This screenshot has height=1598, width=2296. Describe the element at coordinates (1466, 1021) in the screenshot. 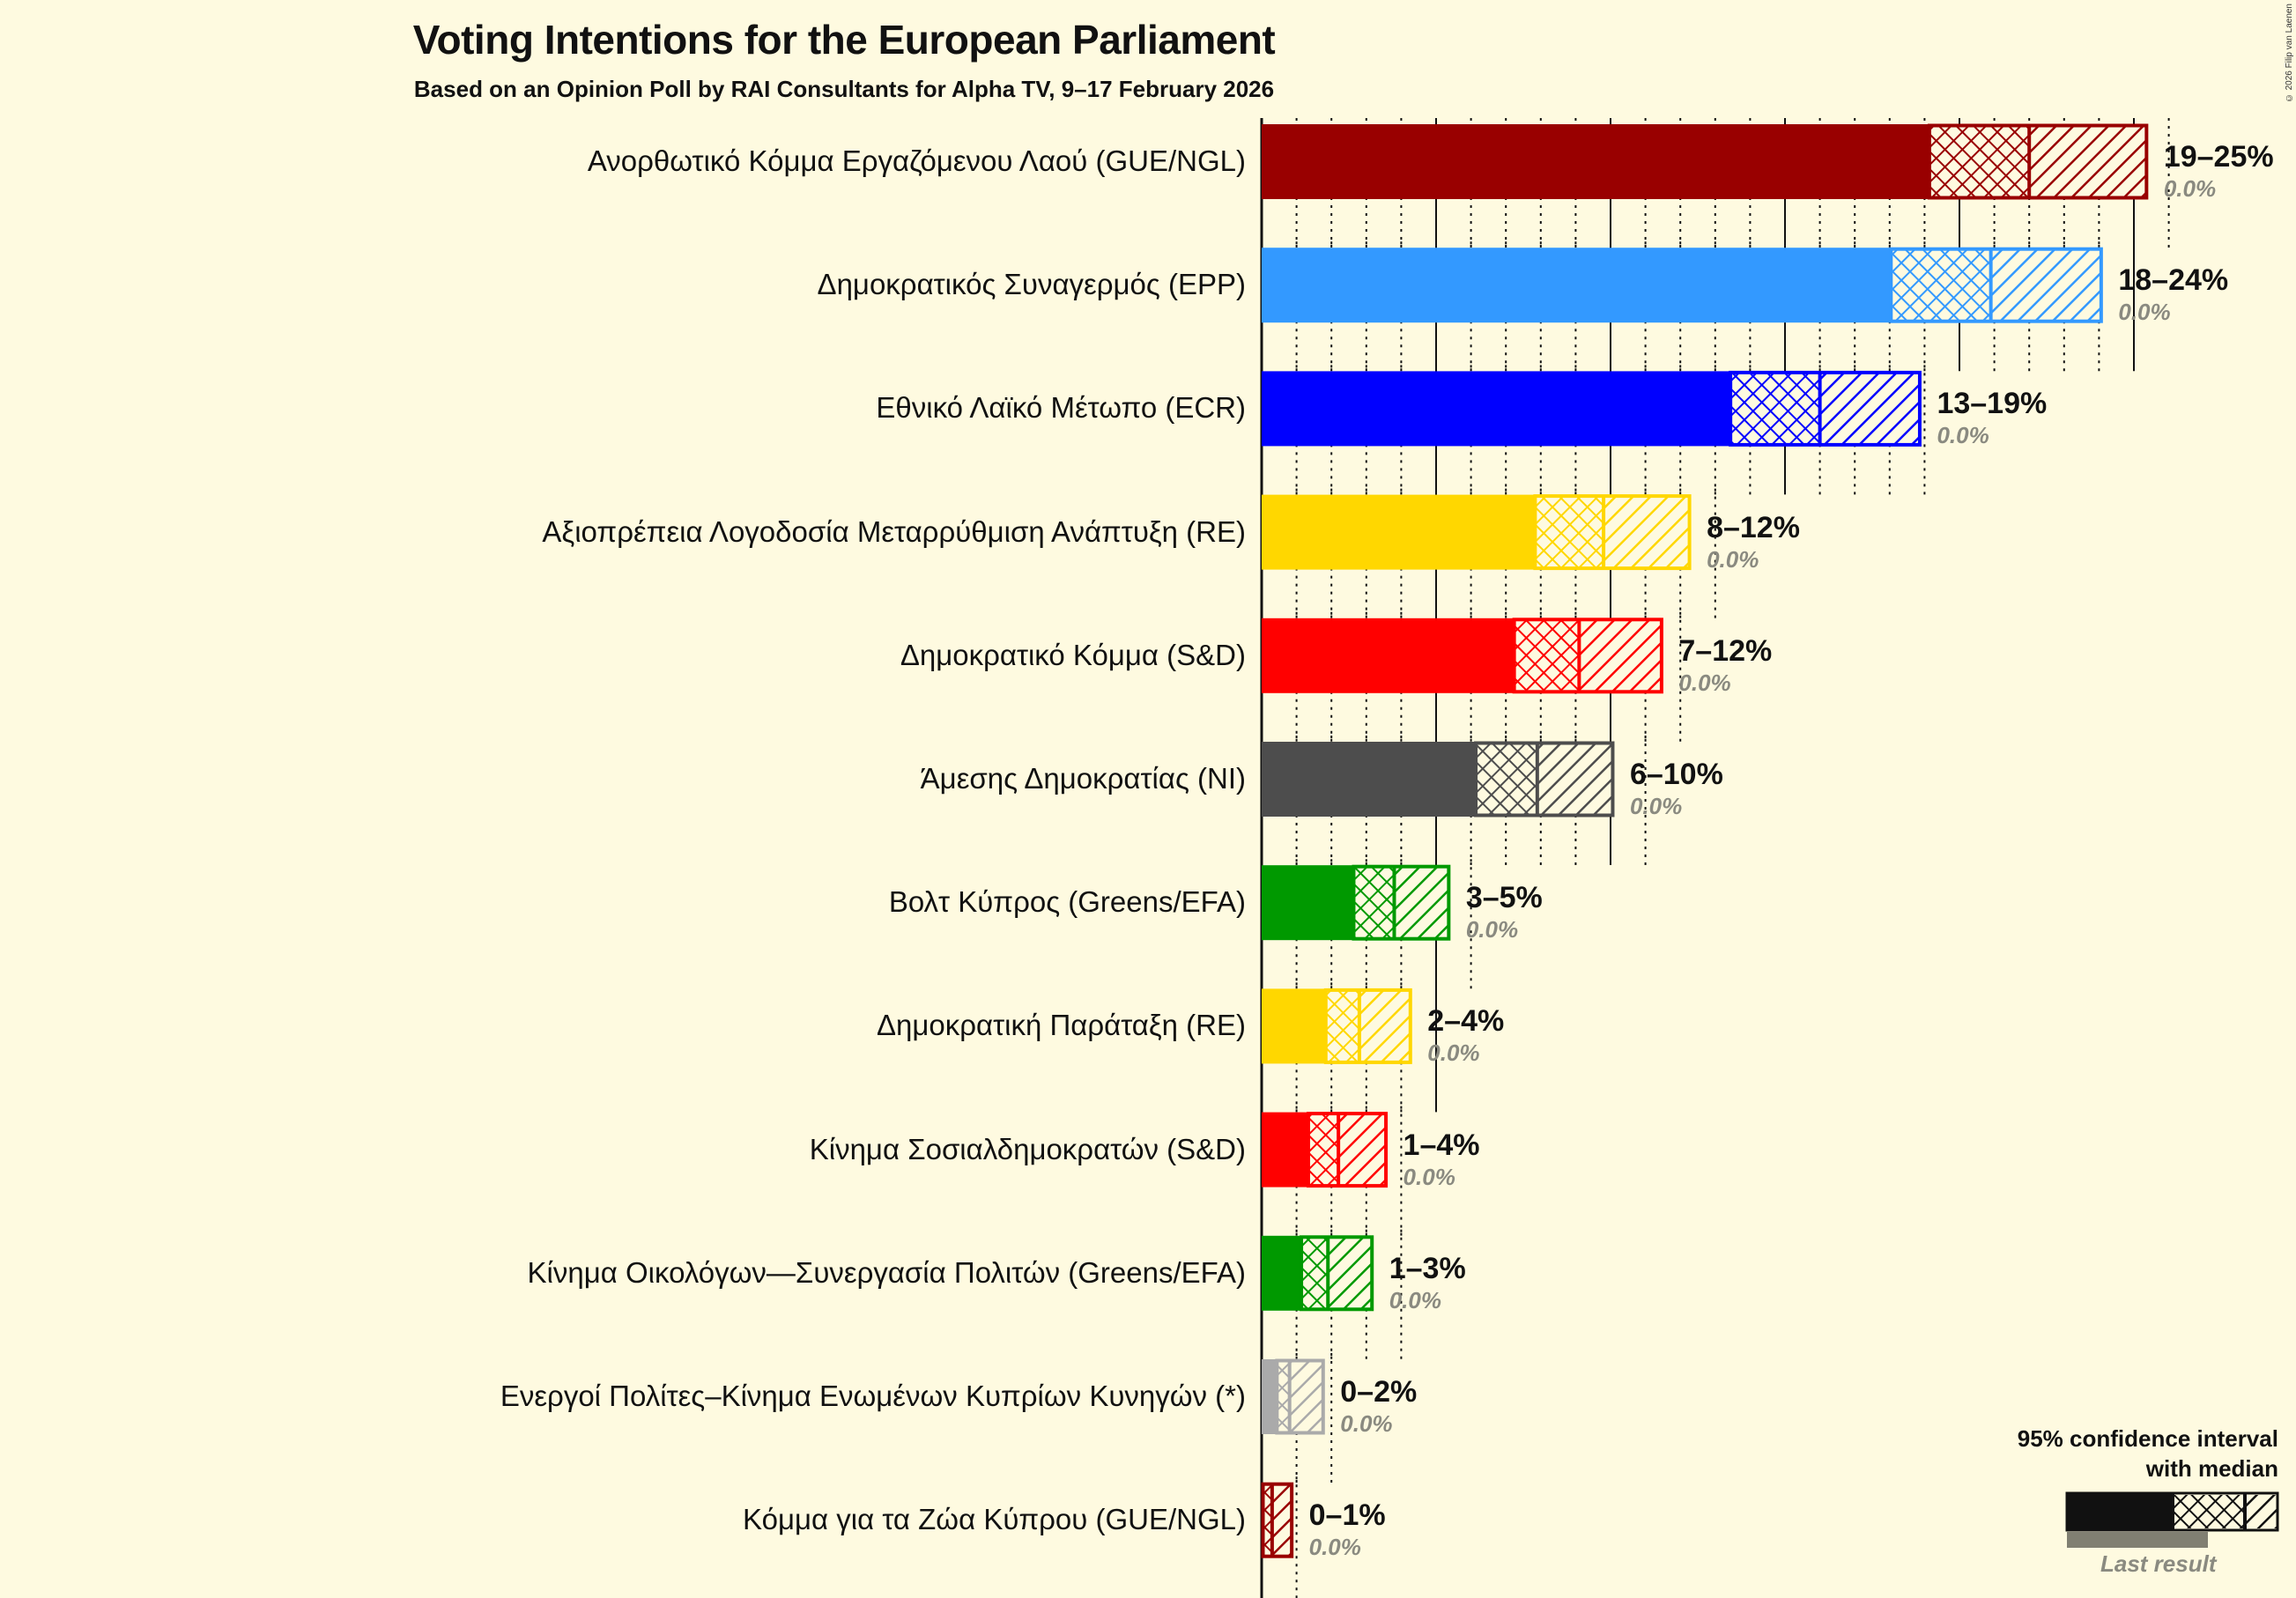

I see `range-label: 2–4%` at that location.